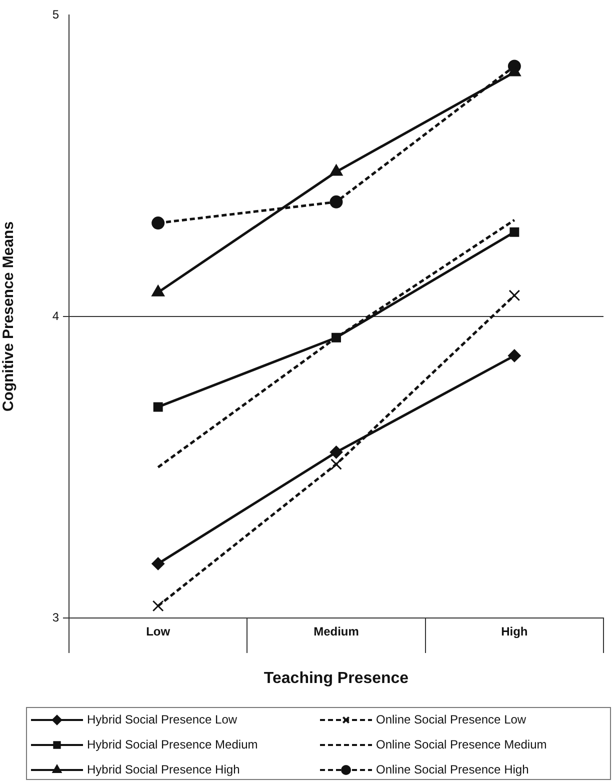 The height and width of the screenshot is (781, 612). What do you see at coordinates (452, 769) in the screenshot?
I see `legend-label: Online Social Presence High` at bounding box center [452, 769].